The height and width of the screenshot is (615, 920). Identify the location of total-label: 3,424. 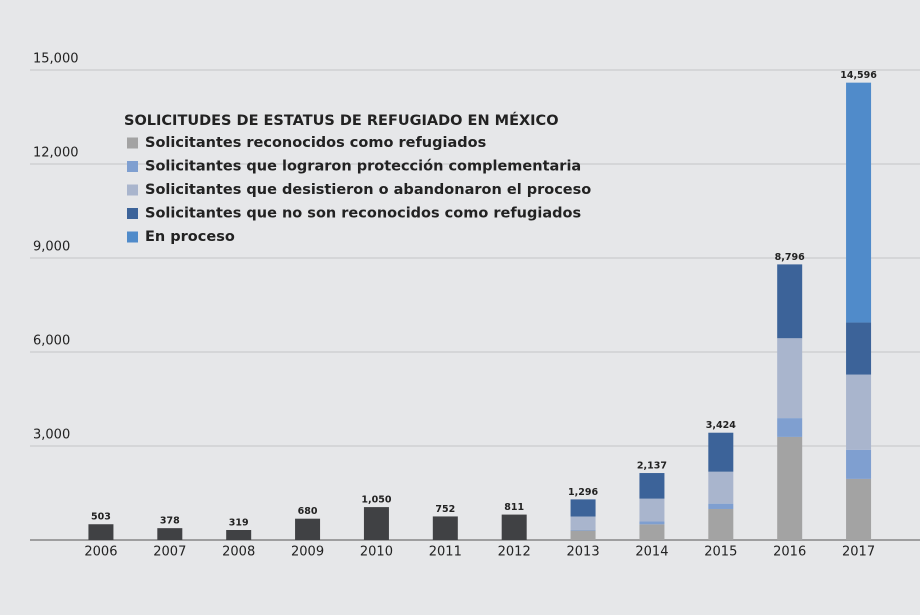
(721, 425).